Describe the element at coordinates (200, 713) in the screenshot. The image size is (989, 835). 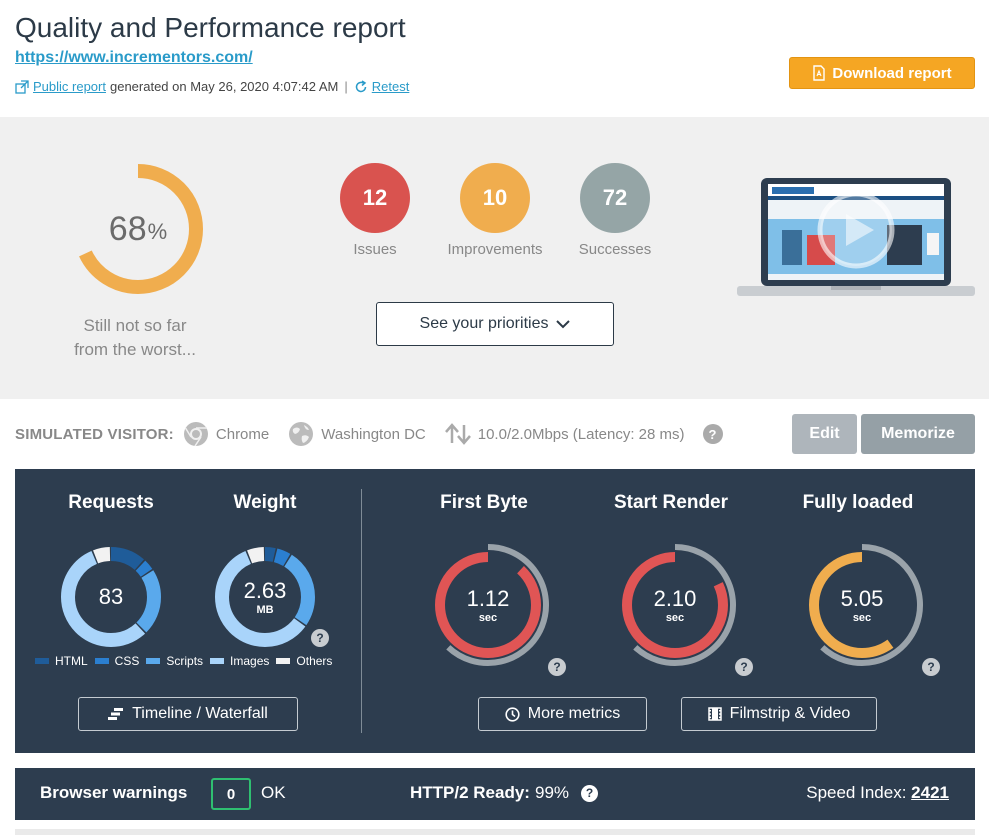
I see `timeline-waterfall-label: Timeline / Waterfall` at that location.